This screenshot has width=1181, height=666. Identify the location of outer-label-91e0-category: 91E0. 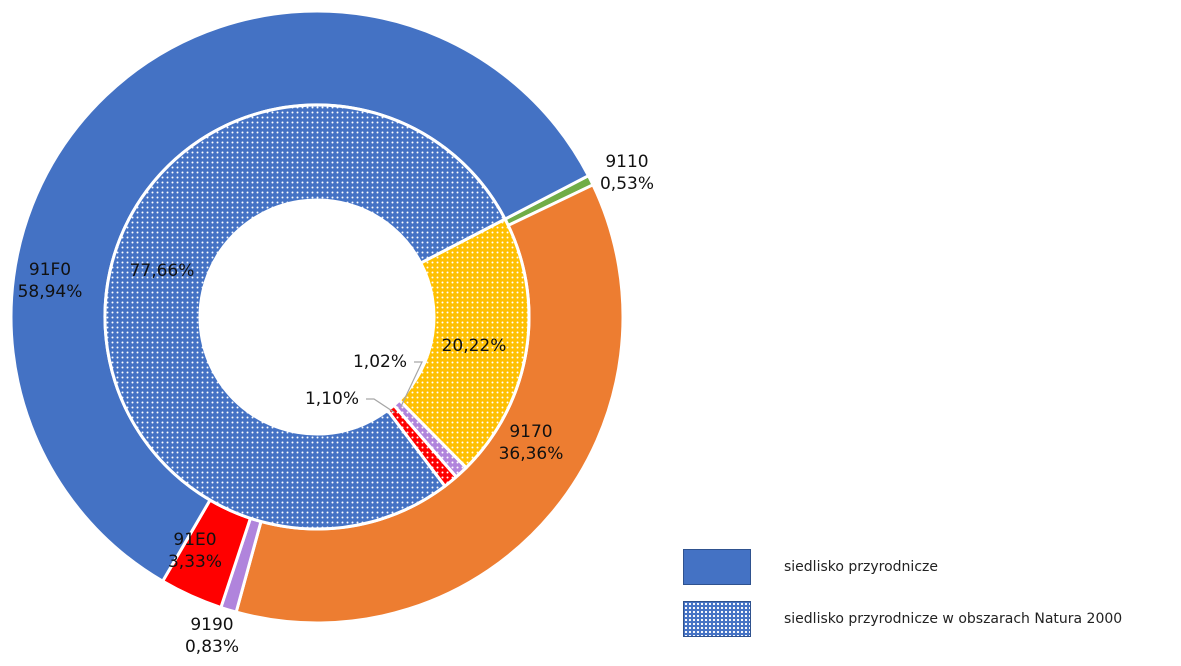
(194, 540).